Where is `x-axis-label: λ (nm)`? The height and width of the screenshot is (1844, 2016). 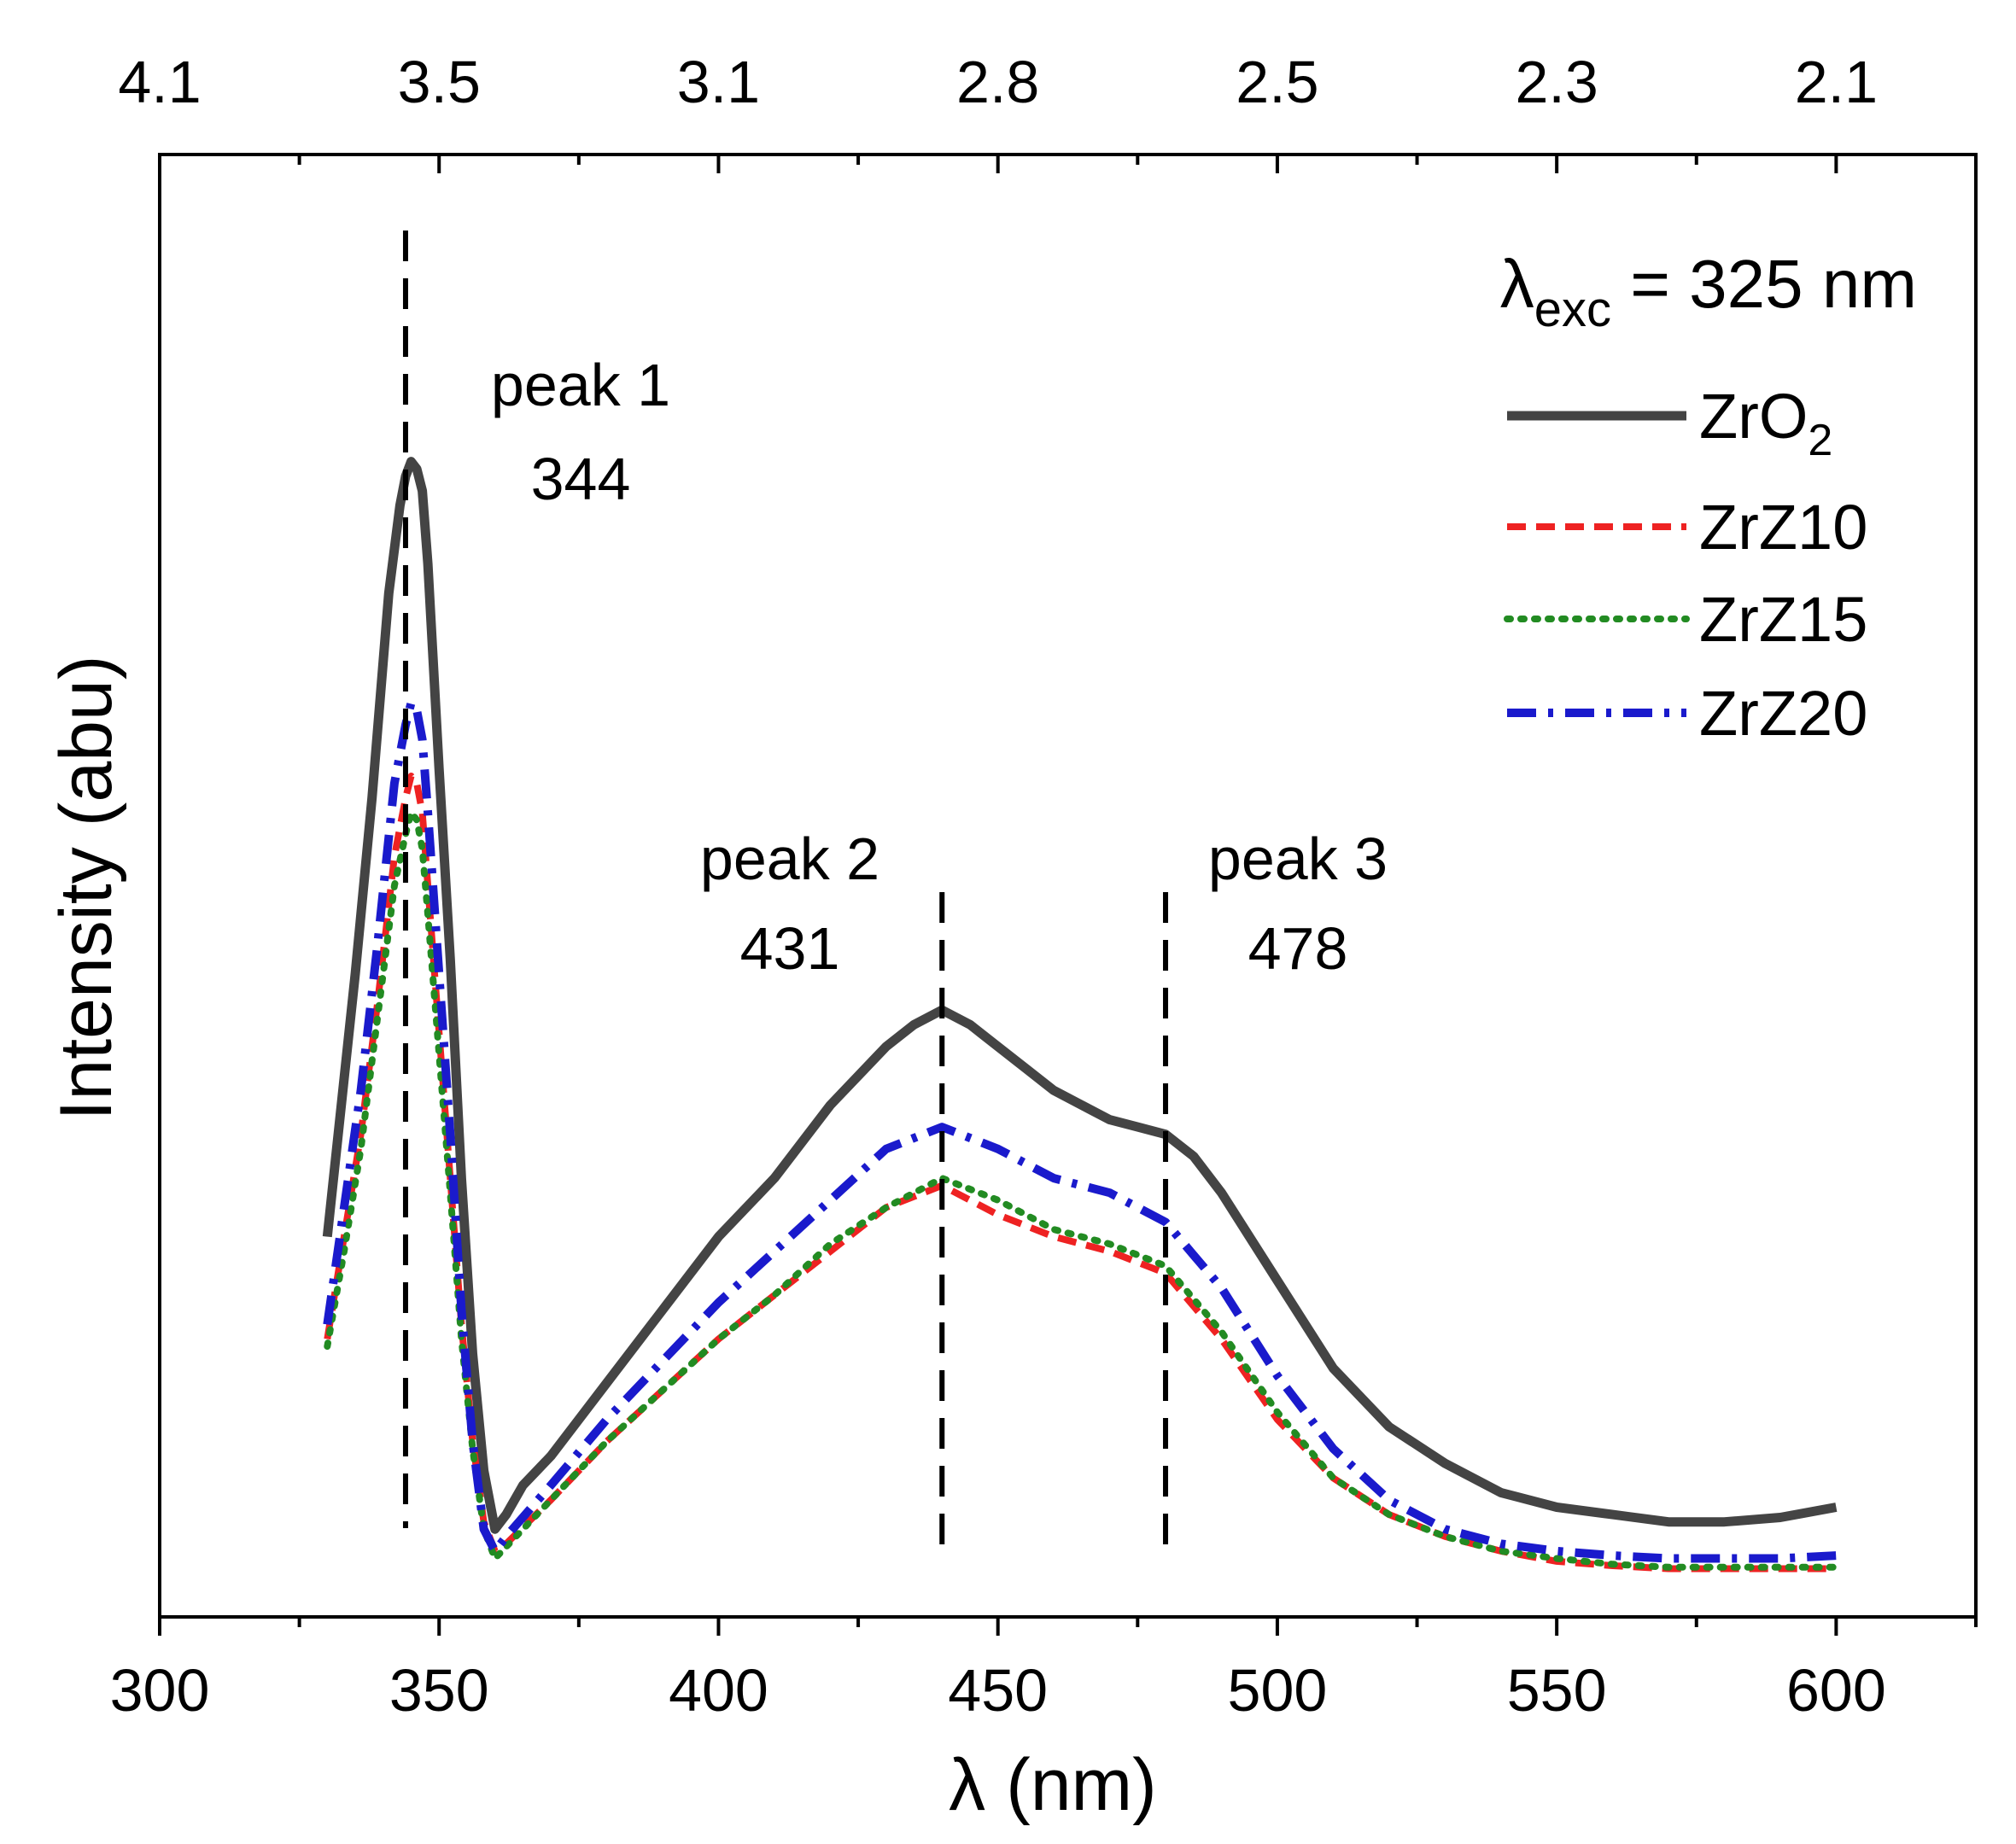
x-axis-label: λ (nm) is located at coordinates (1053, 1785).